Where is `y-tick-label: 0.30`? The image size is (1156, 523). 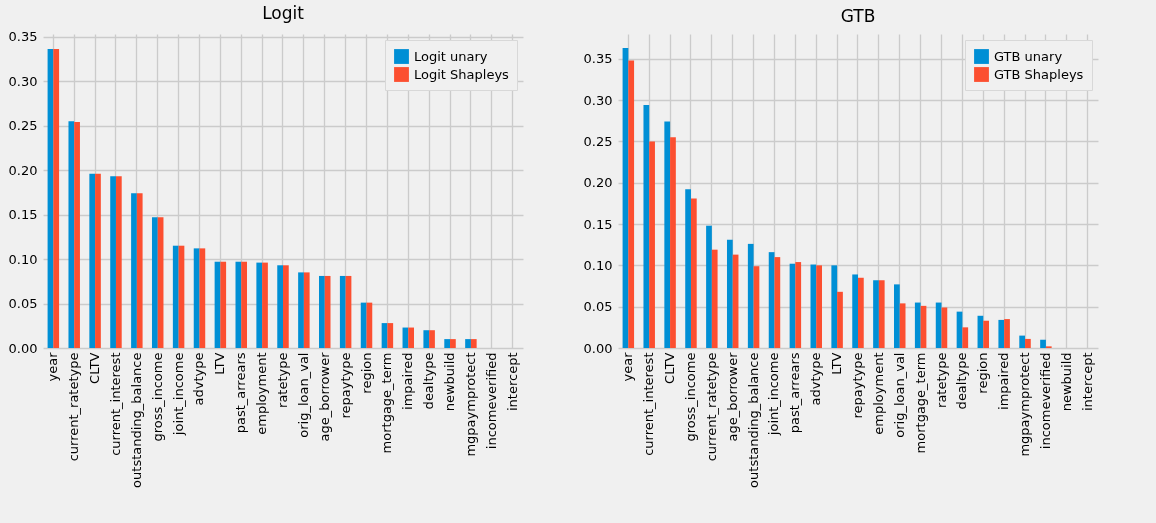
y-tick-label: 0.30 is located at coordinates (23, 81).